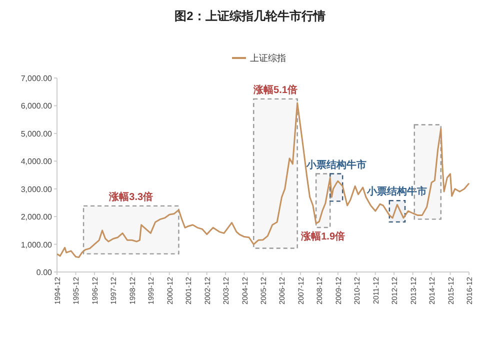 This screenshot has width=500, height=350. Describe the element at coordinates (36, 161) in the screenshot. I see `y-tick-label: 4,000.00` at that location.